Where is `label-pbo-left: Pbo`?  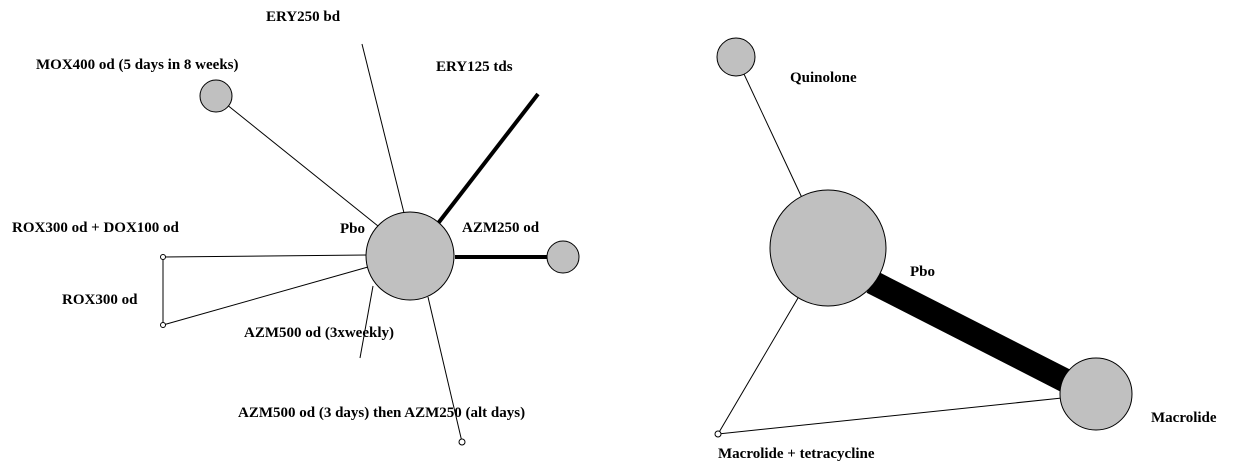
label-pbo-left: Pbo is located at coordinates (352, 229).